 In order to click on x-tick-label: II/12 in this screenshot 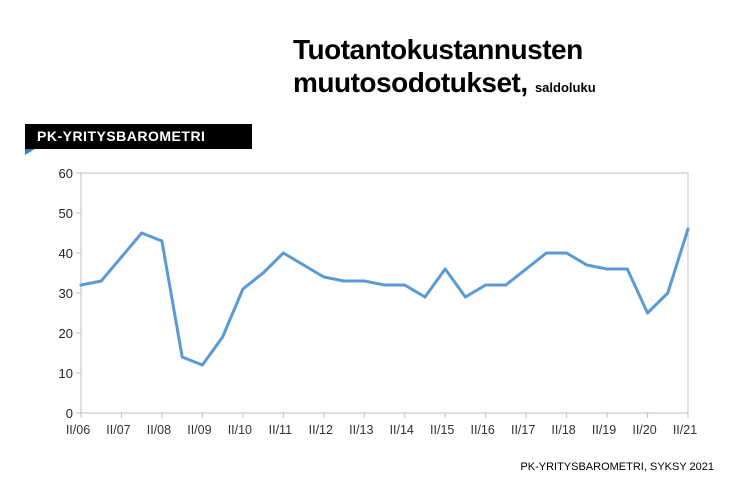, I will do `click(321, 430)`.